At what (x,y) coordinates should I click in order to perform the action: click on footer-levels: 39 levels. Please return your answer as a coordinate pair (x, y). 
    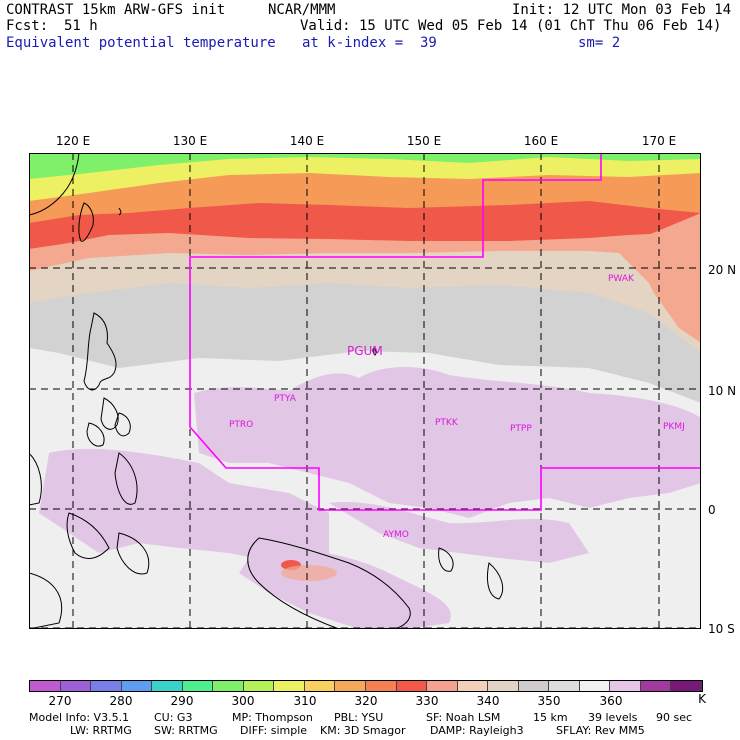
    Looking at the image, I should click on (613, 717).